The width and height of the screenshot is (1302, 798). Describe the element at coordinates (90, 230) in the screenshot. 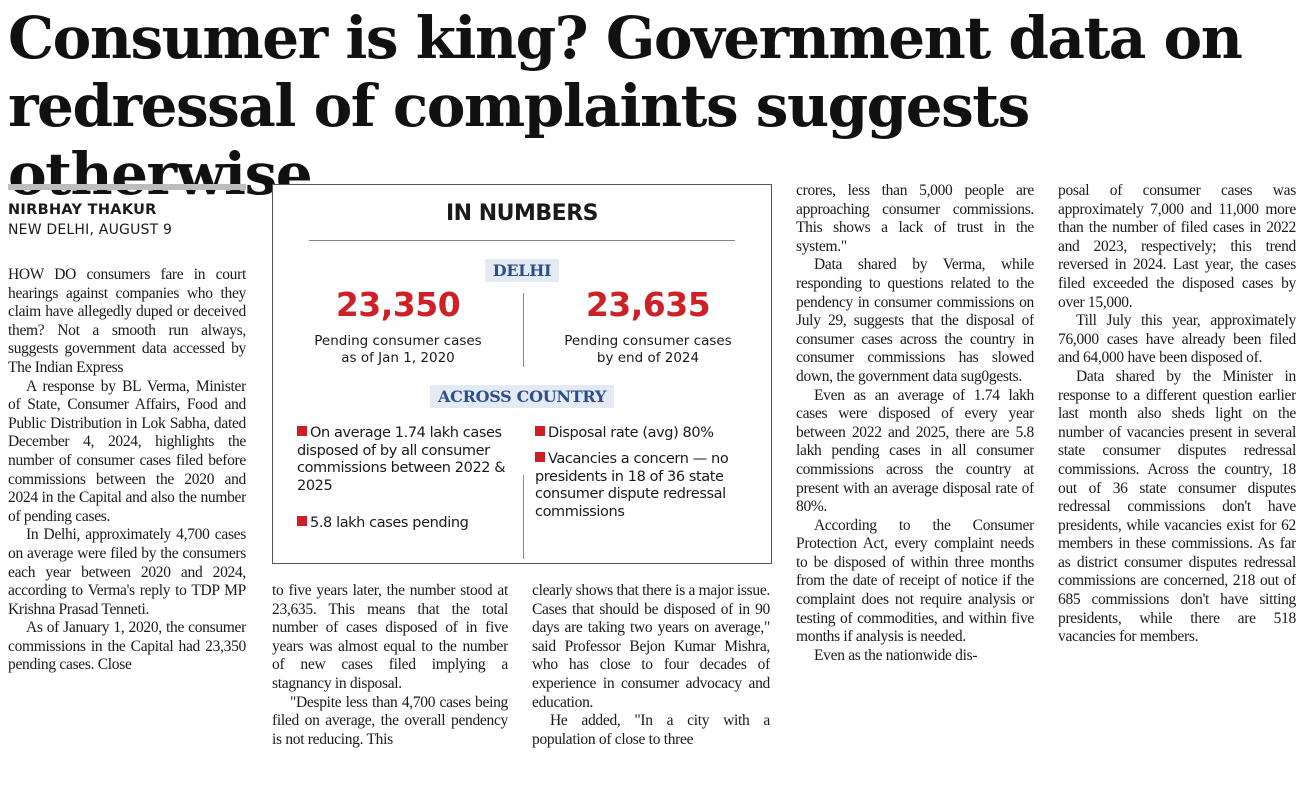

I see `byline-dateline: NEW DELHI, AUGUST 9` at that location.